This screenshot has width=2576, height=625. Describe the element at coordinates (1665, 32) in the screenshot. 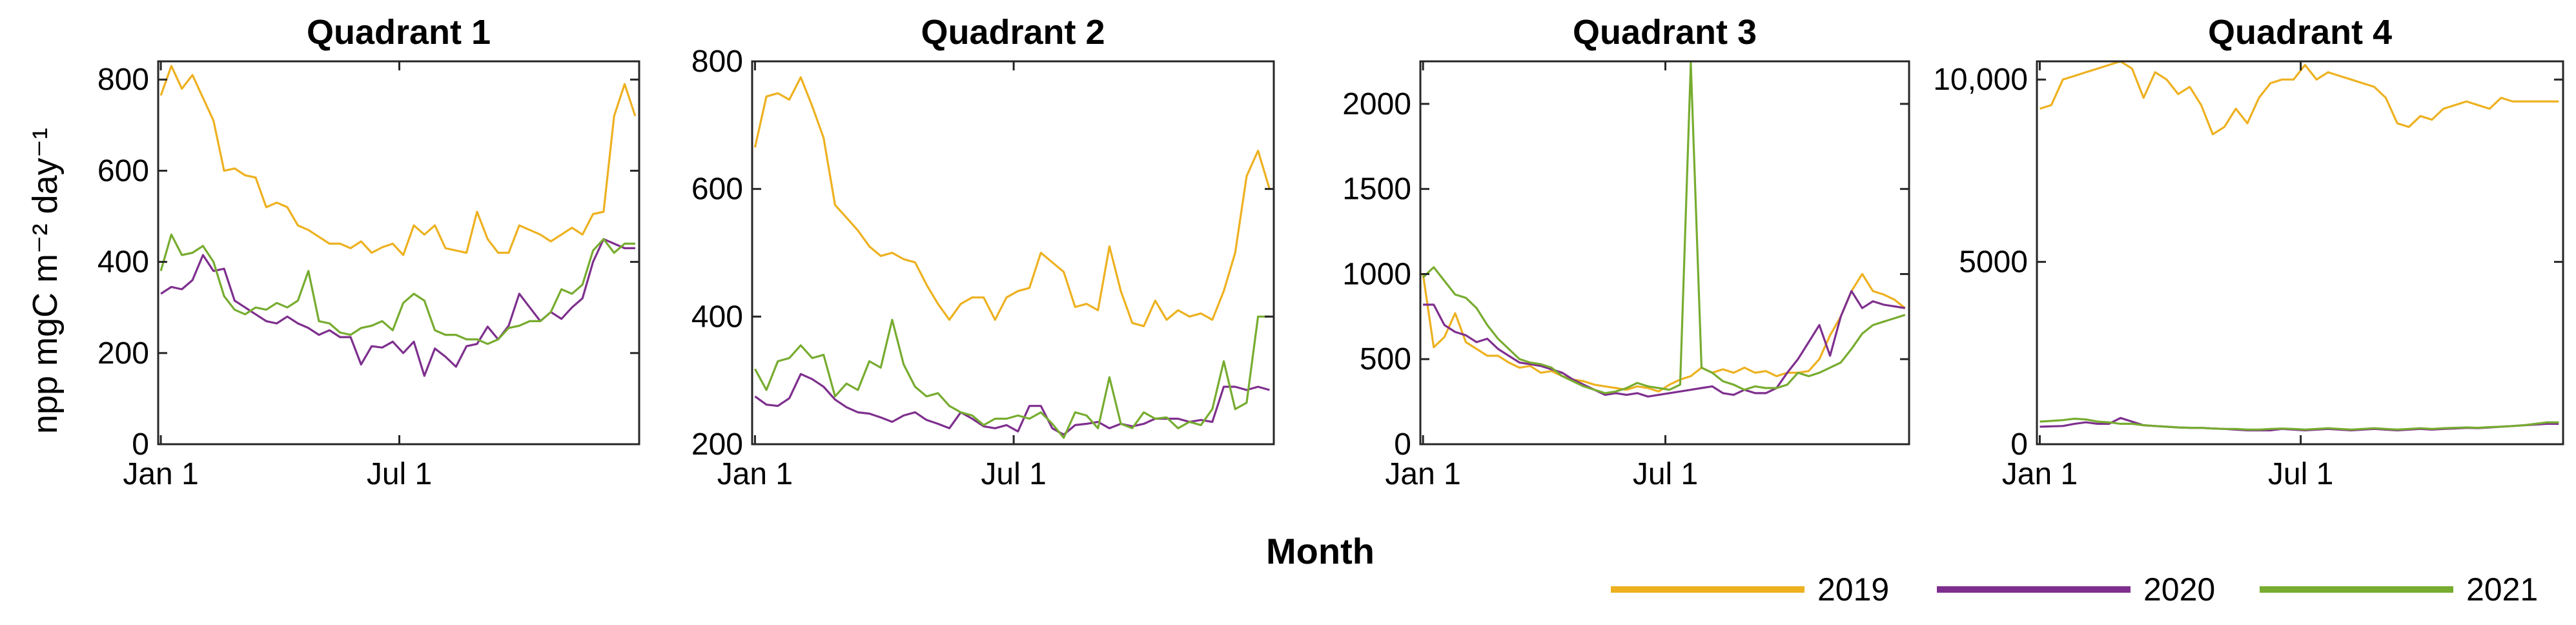

I see `panel-title: Quadrant 3` at that location.